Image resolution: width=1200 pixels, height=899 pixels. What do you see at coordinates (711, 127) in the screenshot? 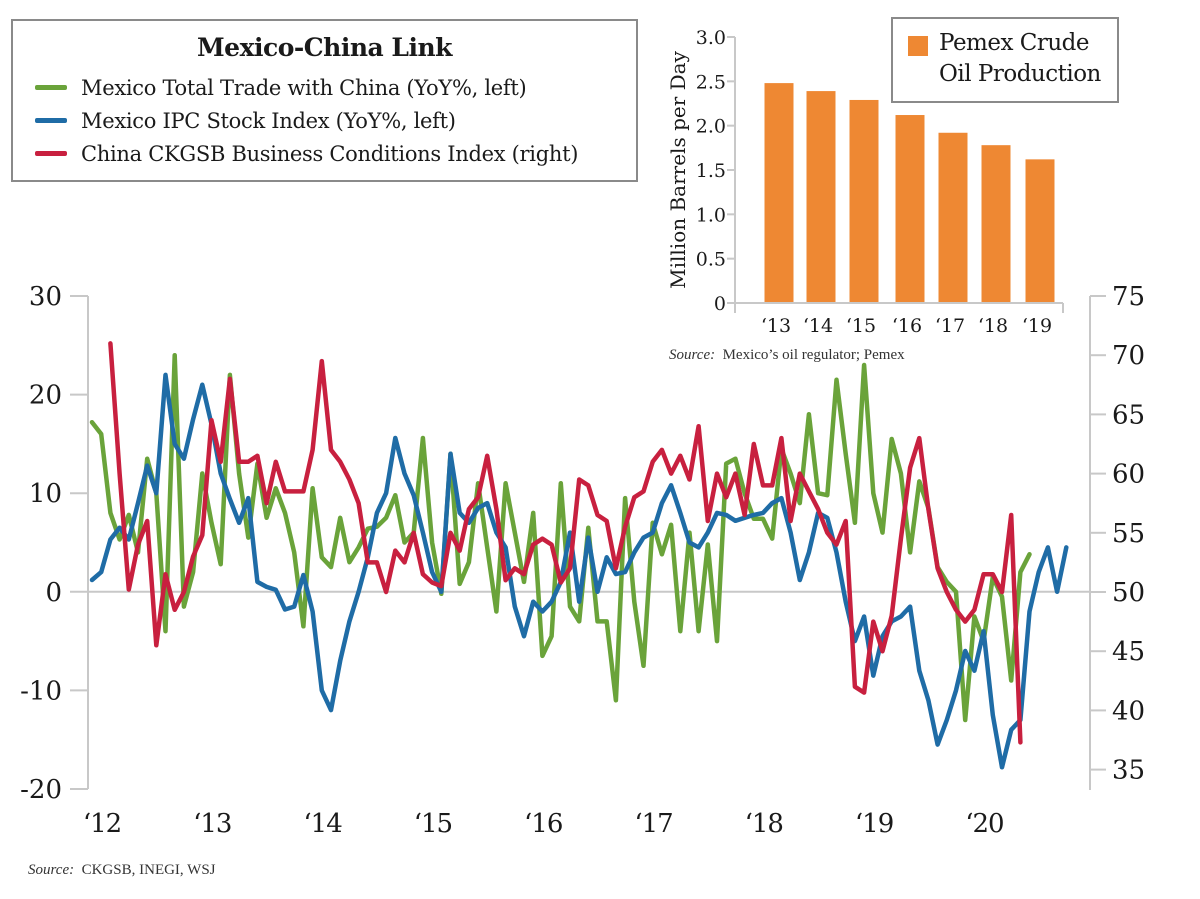
I see `inset-y-tick-label: 2.0` at bounding box center [711, 127].